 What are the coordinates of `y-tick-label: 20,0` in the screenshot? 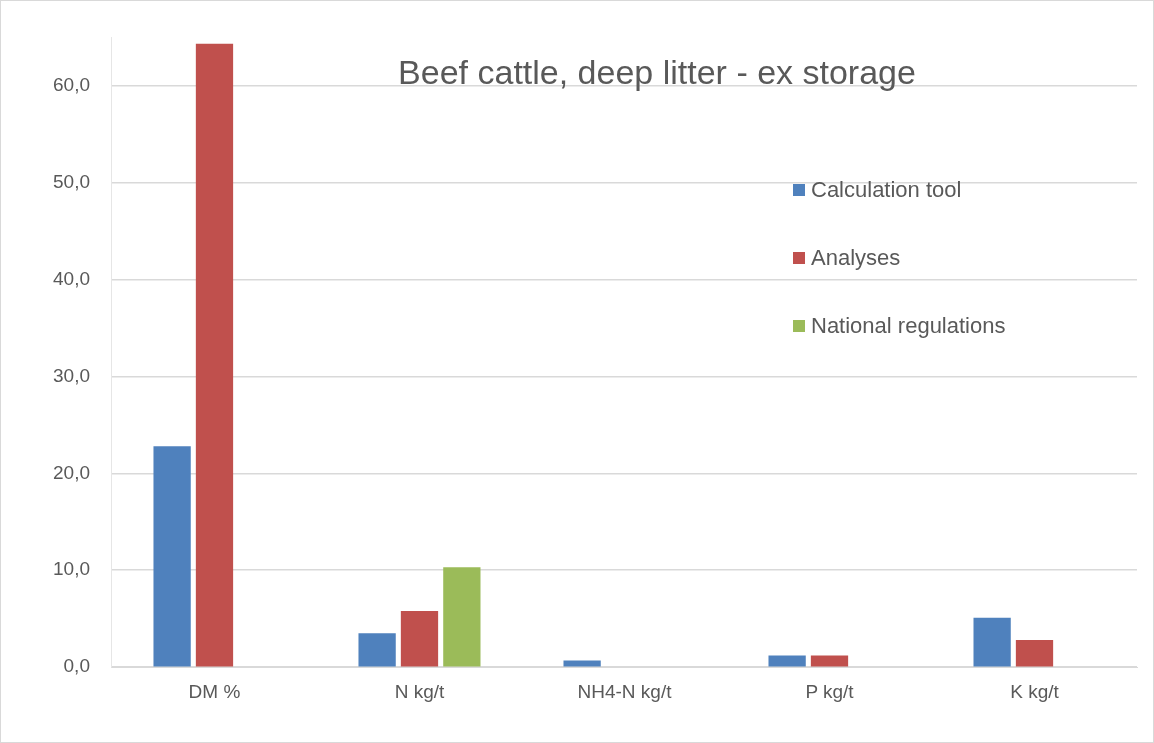 It's located at (71, 472).